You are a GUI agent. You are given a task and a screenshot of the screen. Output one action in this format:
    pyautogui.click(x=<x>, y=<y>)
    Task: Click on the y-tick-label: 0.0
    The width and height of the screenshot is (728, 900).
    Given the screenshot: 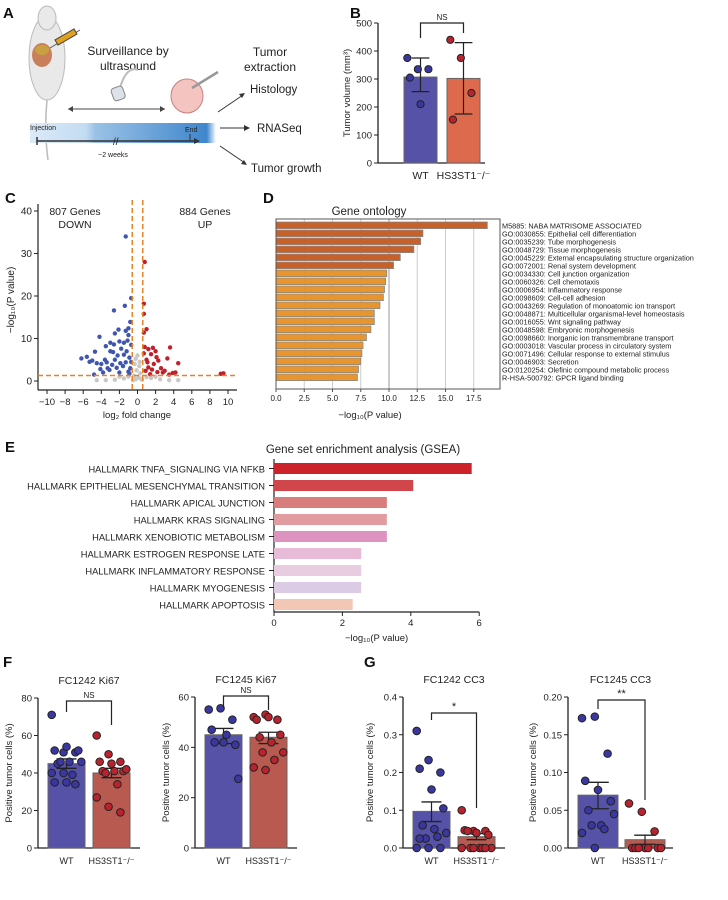 What is the action you would take?
    pyautogui.click(x=390, y=849)
    